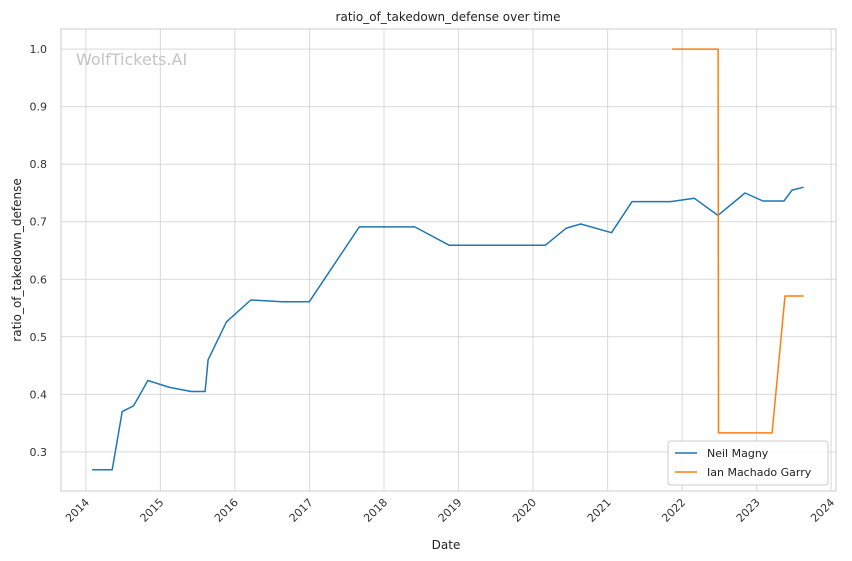 This screenshot has height=561, width=852. I want to click on legend-label-neil-magny: Neil Magny, so click(738, 453).